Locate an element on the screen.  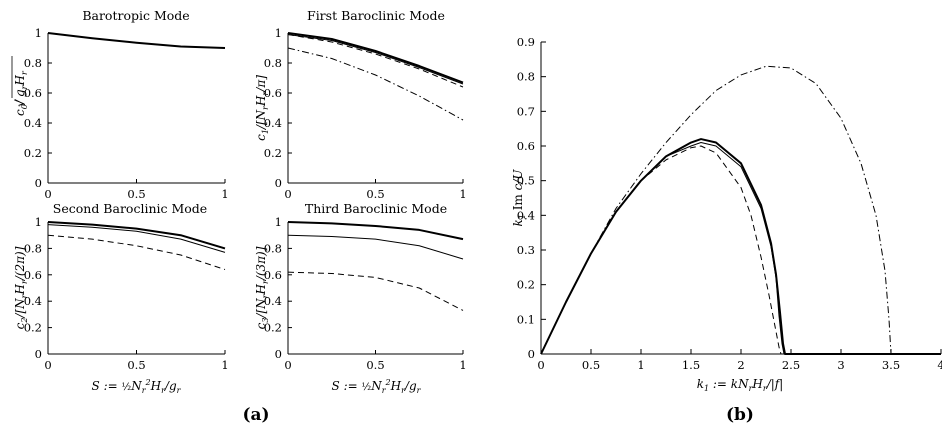
x-tick-label: 3.5 is located at coordinates (891, 365).